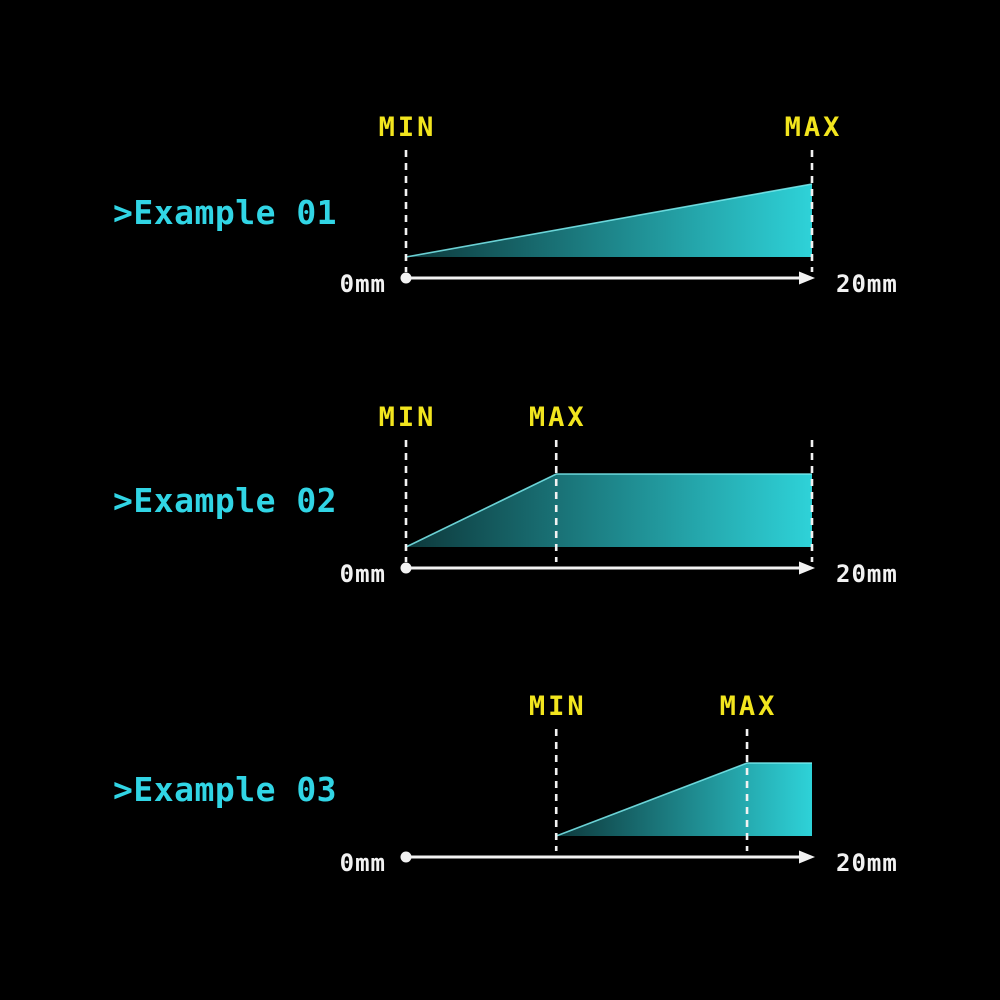 The image size is (1000, 1000). I want to click on example-01-title-text: Example 01, so click(235, 212).